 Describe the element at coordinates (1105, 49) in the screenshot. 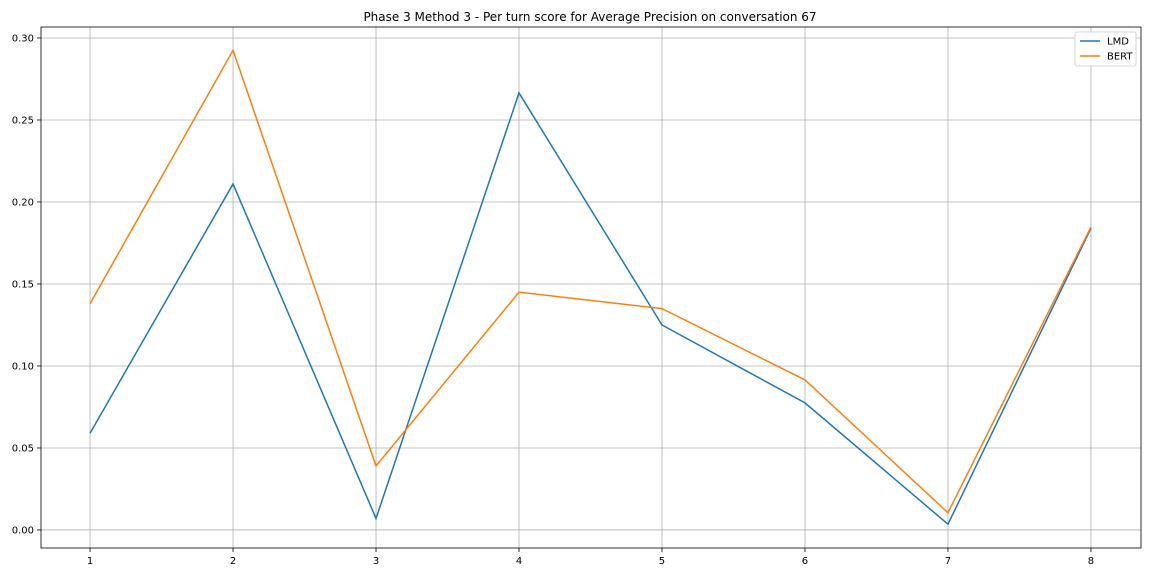

I see `legend: LMD BERT` at that location.